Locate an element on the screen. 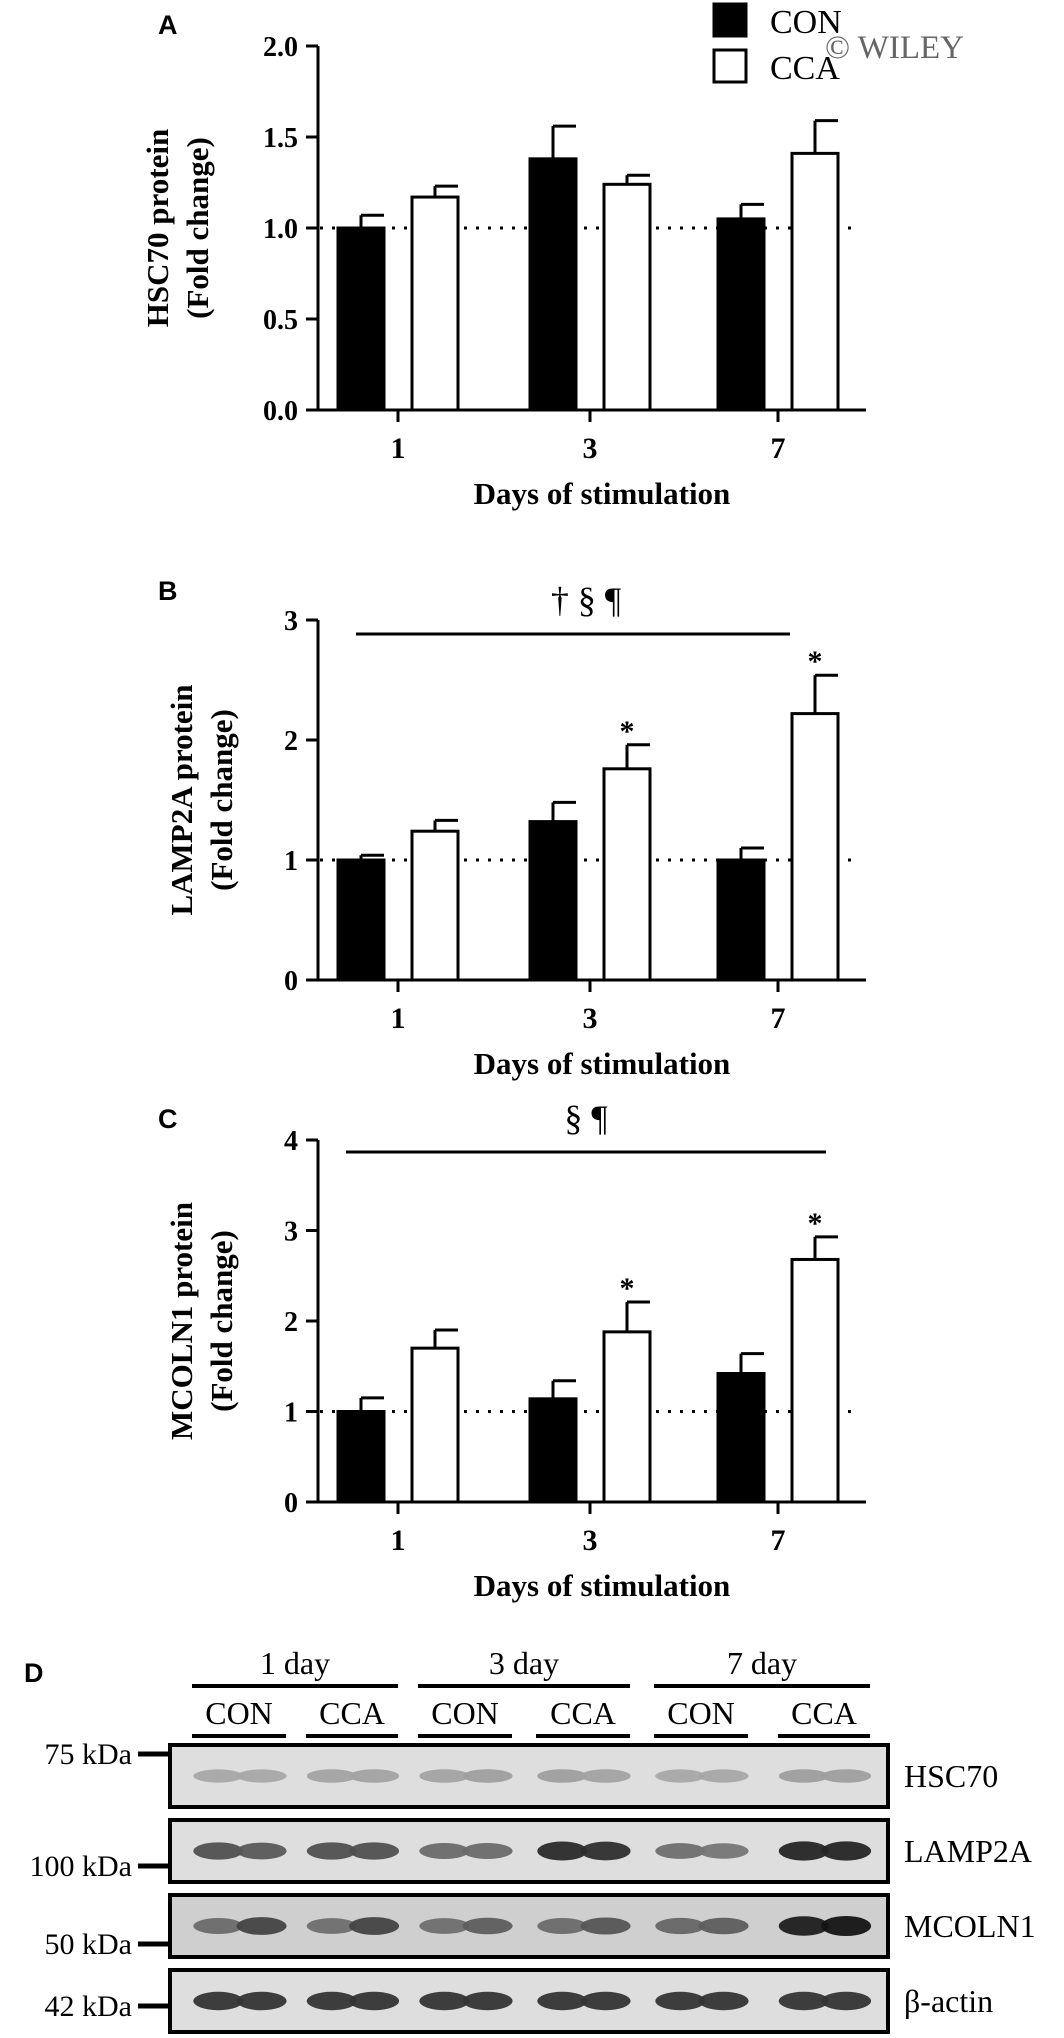  blot-protein-label: MCOLN1 is located at coordinates (970, 1926).